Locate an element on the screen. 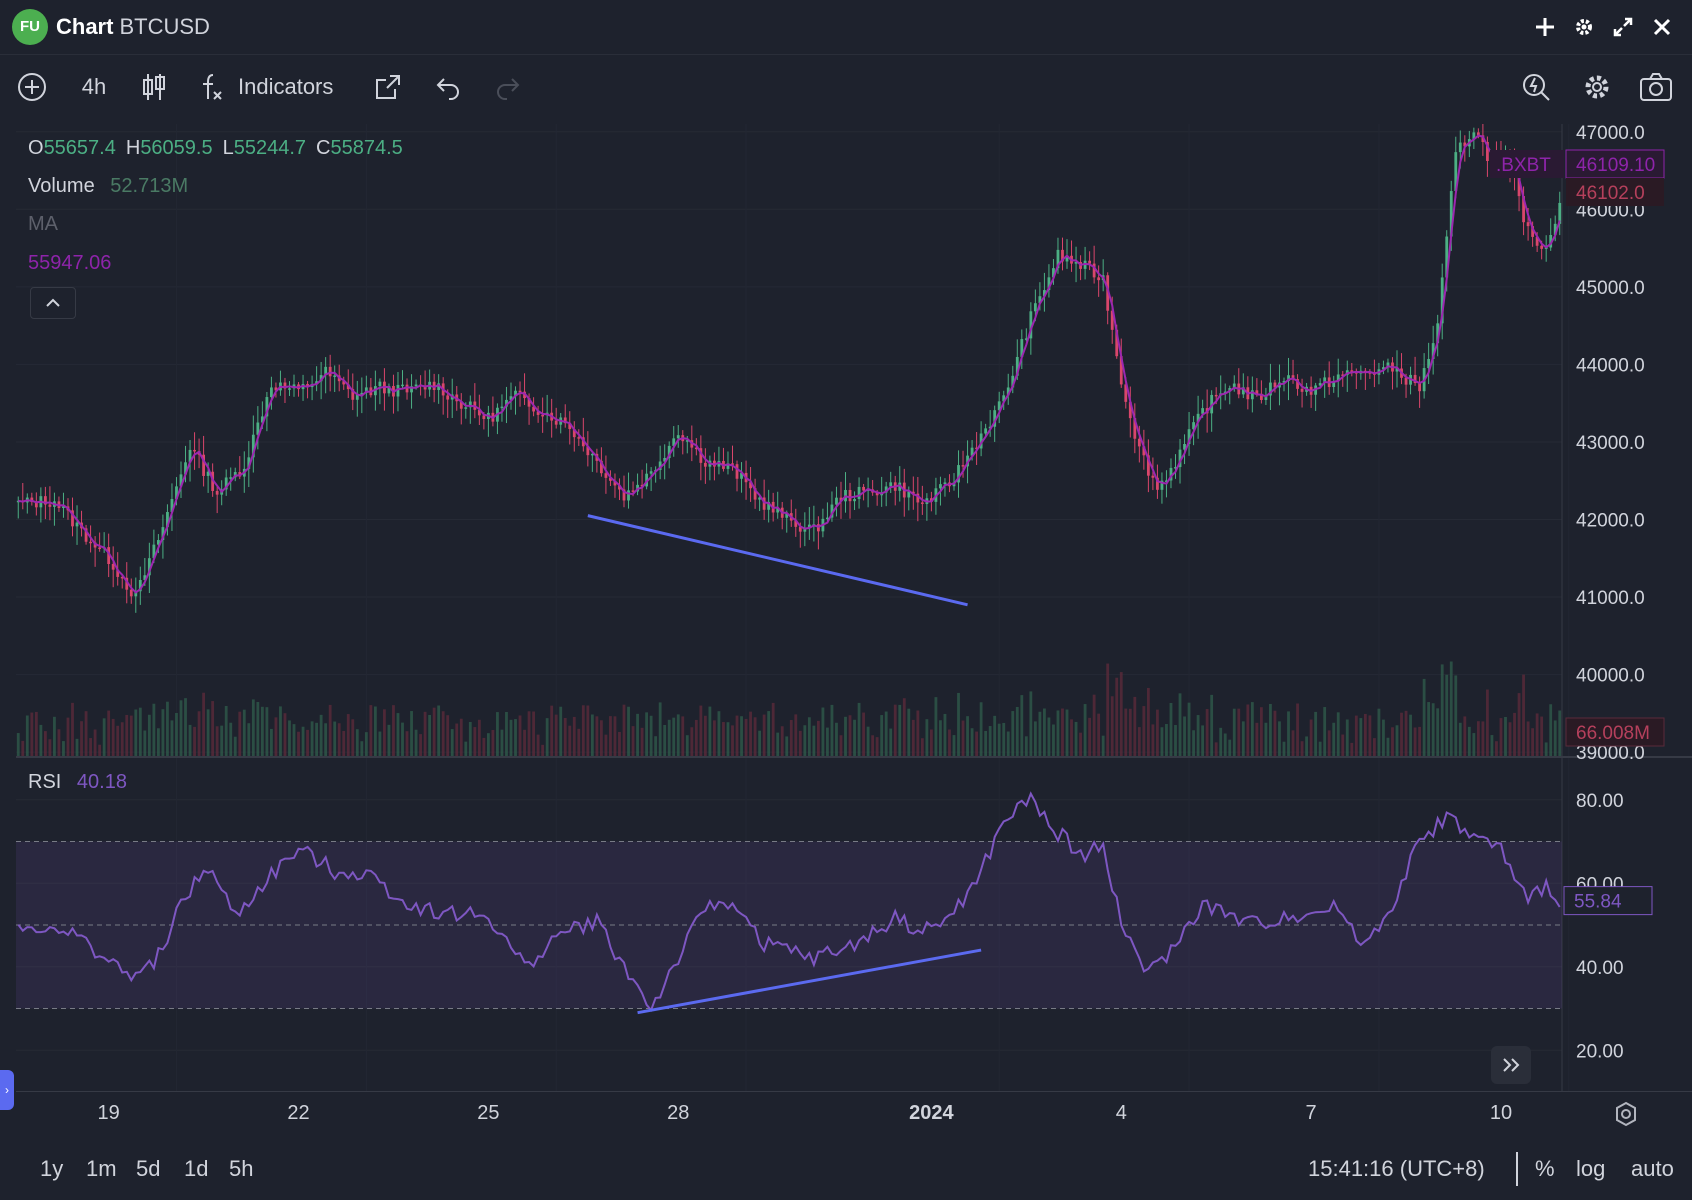  collapse-legend-button is located at coordinates (53, 303).